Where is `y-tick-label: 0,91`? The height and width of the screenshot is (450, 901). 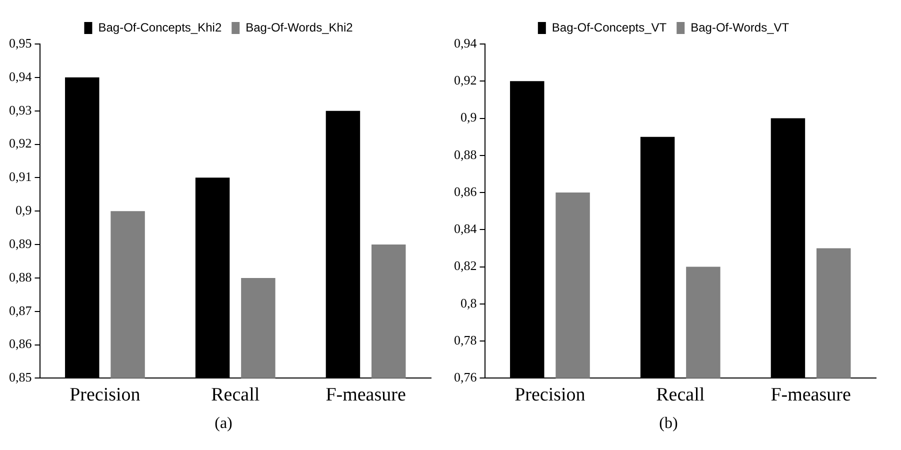
y-tick-label: 0,91 is located at coordinates (20, 176).